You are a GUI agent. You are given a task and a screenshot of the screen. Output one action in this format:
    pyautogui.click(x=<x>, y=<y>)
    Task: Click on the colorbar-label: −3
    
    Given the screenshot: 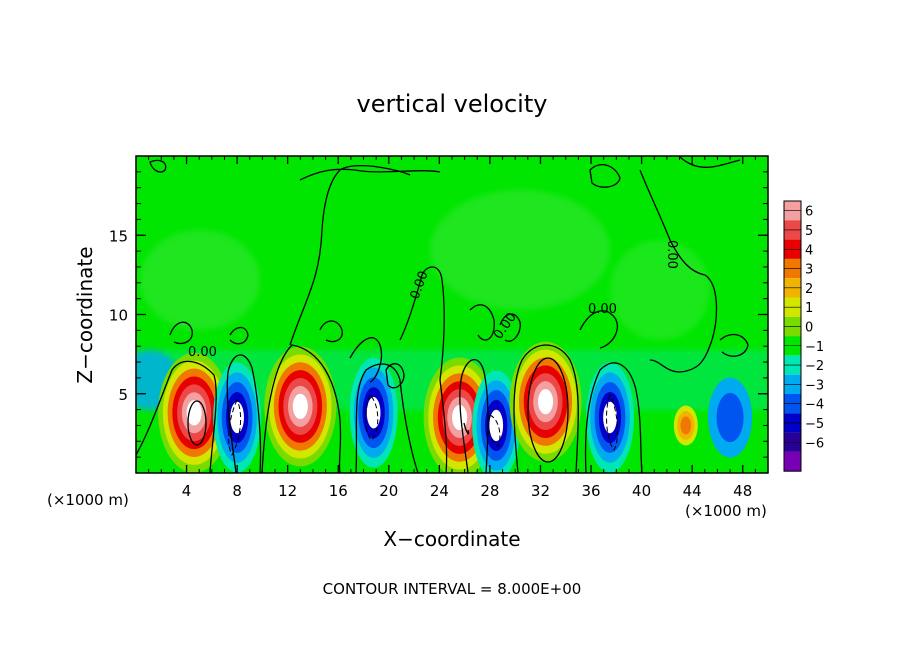 What is the action you would take?
    pyautogui.click(x=814, y=385)
    